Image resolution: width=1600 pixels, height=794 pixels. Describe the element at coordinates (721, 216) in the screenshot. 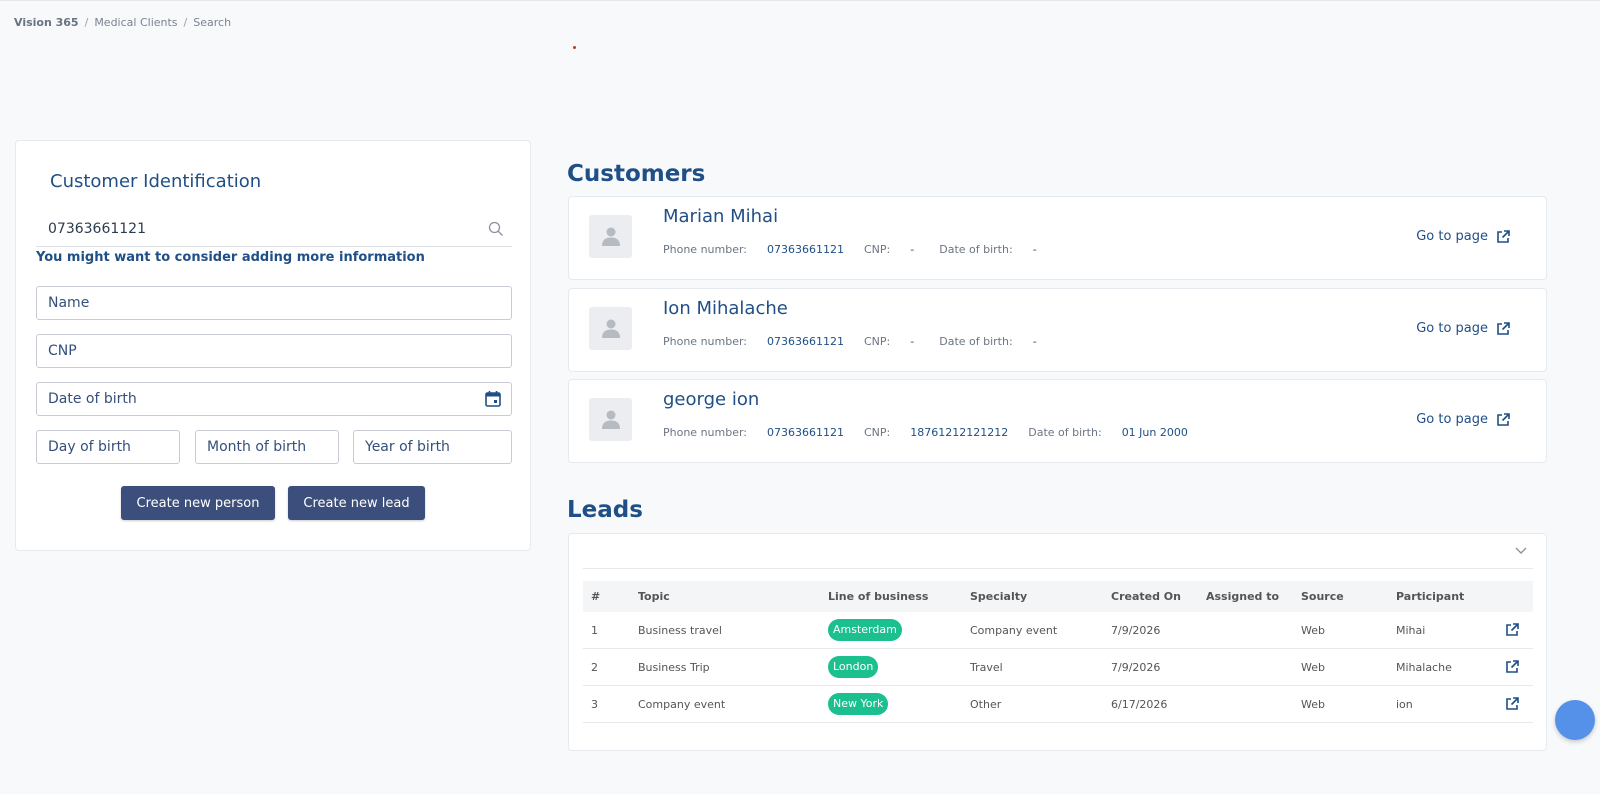

I see `customer-name: Marian Mihai` at that location.